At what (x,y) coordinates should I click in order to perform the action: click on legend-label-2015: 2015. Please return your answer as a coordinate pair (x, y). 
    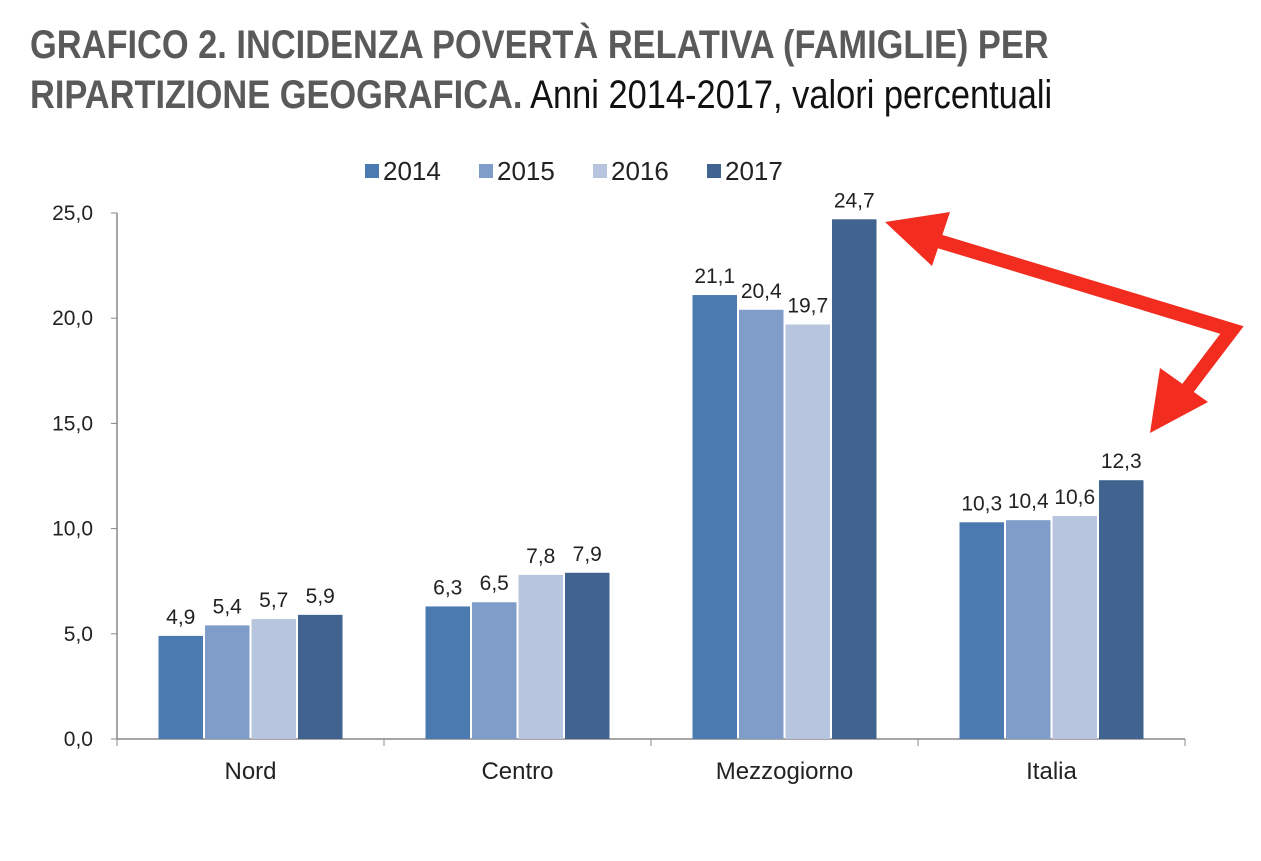
    Looking at the image, I should click on (526, 171).